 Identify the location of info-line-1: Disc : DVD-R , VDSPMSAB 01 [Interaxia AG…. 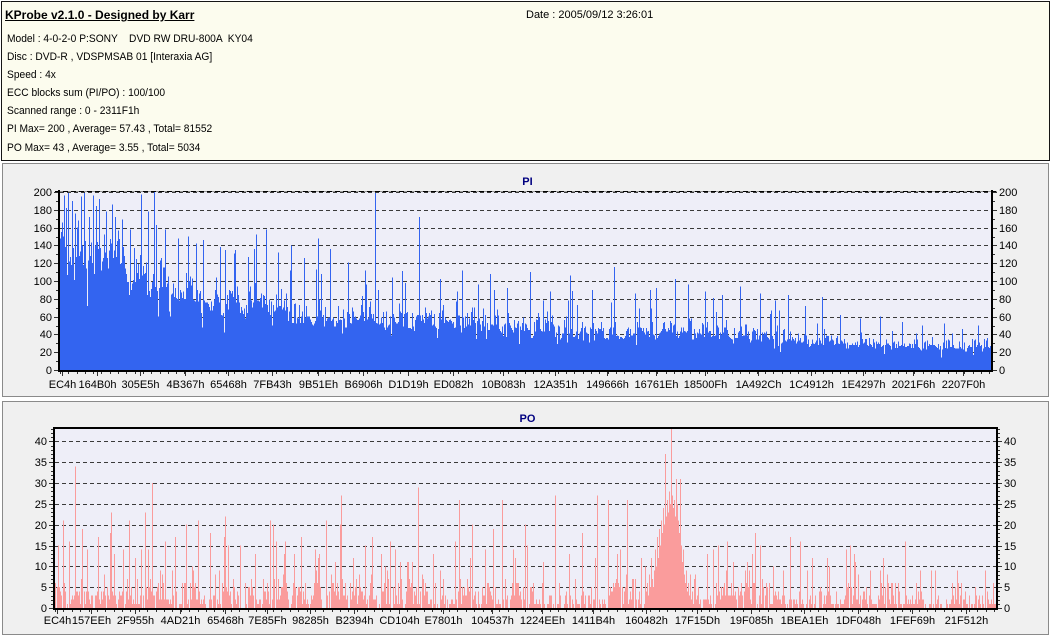
(110, 56).